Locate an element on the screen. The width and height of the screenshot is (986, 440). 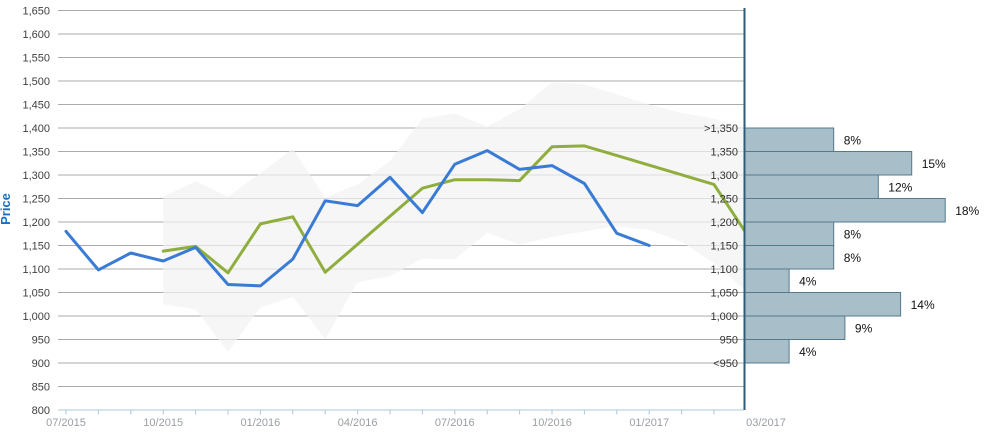
svg-text: 14% is located at coordinates (923, 305).